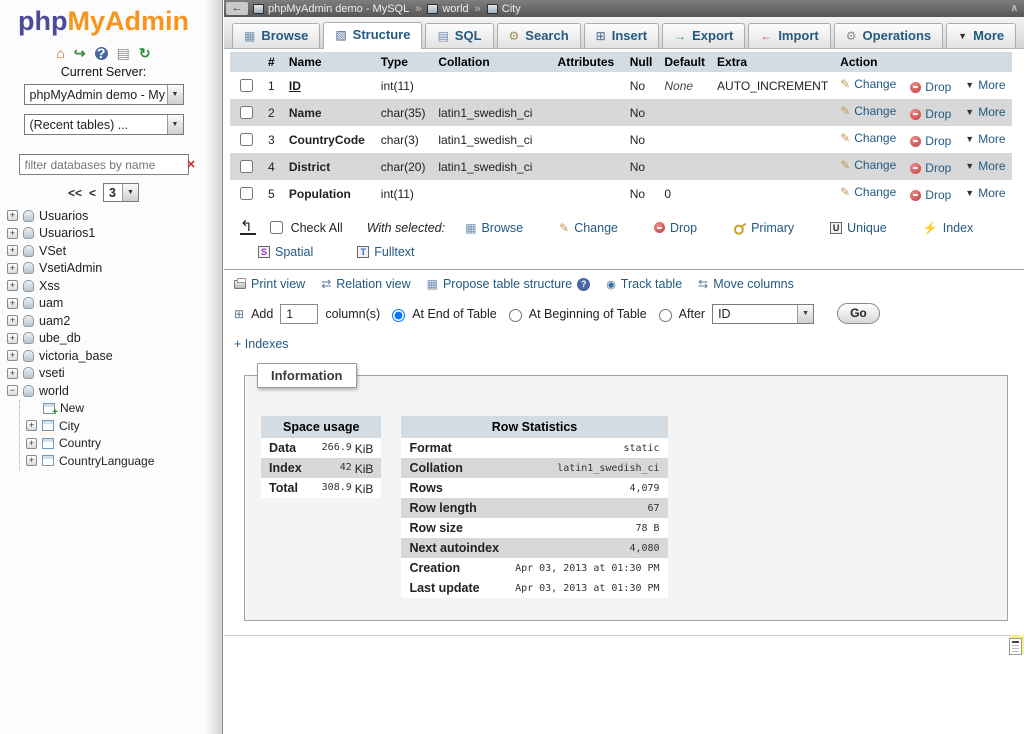 The image size is (1024, 734). Describe the element at coordinates (858, 228) in the screenshot. I see `selected-unique-link: U Unique` at that location.